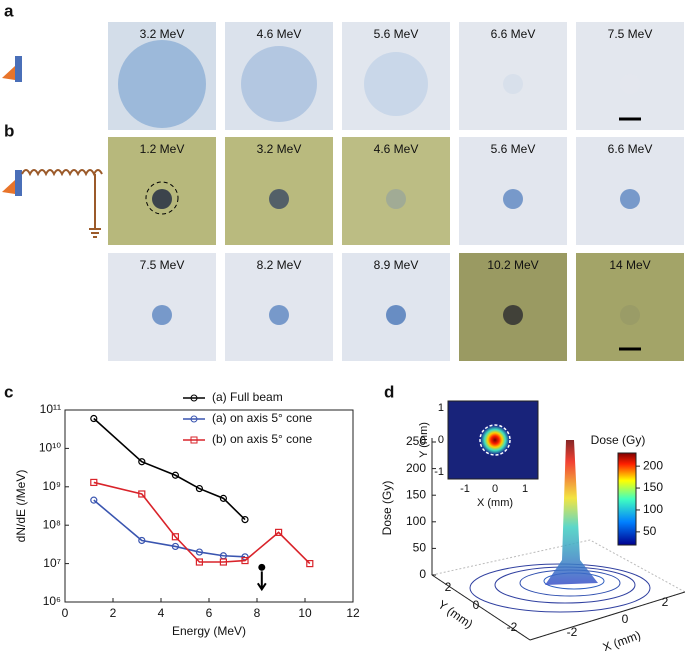  I want to click on dashed-marker, so click(162, 198).